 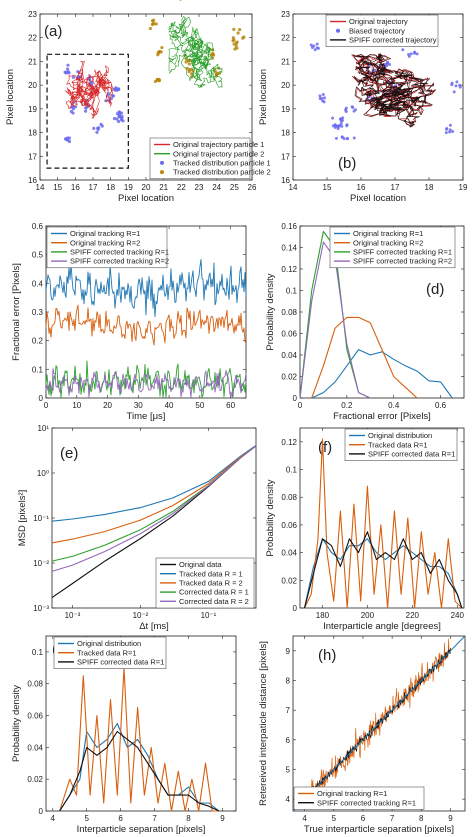 What do you see at coordinates (38, 255) in the screenshot?
I see `y-tick-label: 0.5` at bounding box center [38, 255].